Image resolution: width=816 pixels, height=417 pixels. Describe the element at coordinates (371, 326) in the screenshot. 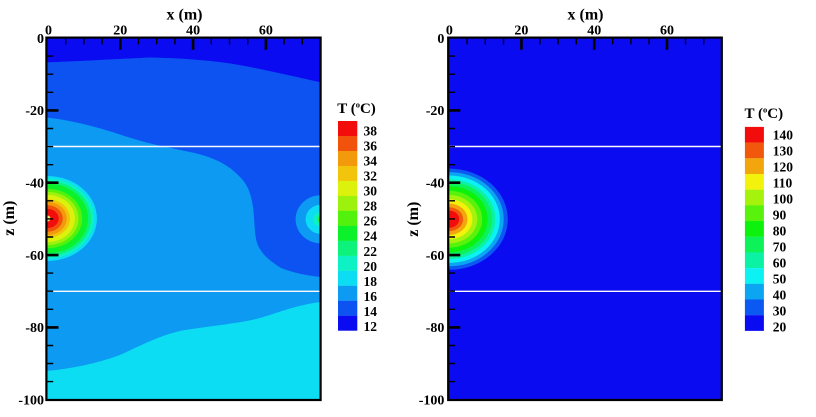

I see `svg-text: 12` at that location.